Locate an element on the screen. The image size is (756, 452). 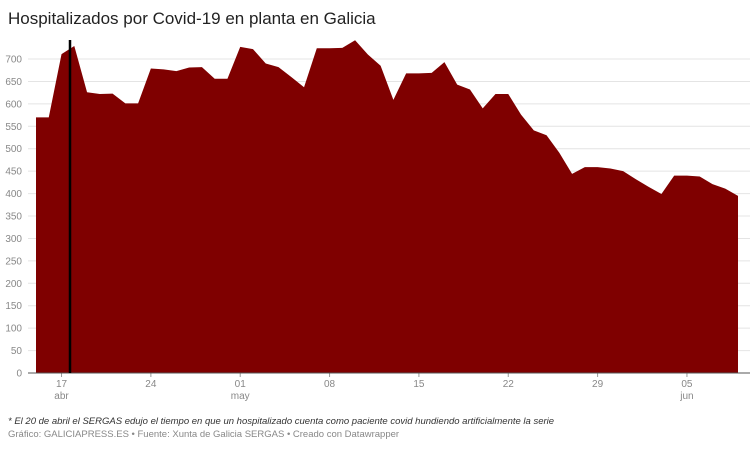
y-tick-label: 300 is located at coordinates (13, 239).